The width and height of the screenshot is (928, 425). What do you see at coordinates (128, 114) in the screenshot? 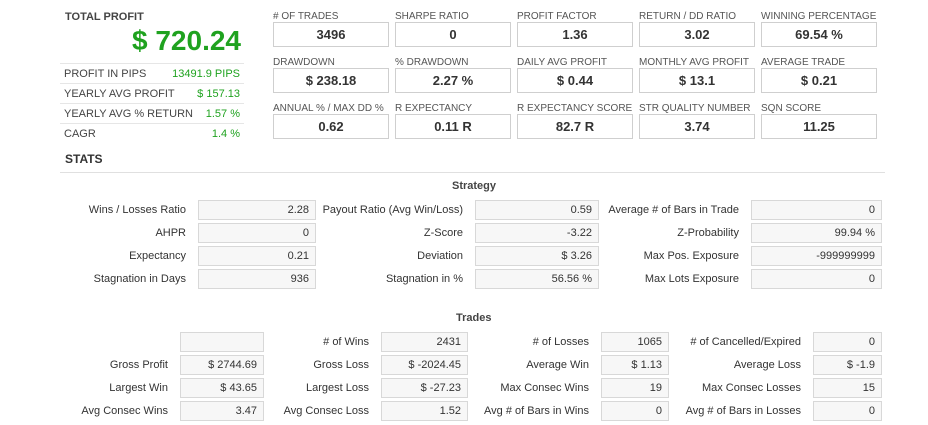
I see `summary-row-label: YEARLY AVG % RETURN` at bounding box center [128, 114].